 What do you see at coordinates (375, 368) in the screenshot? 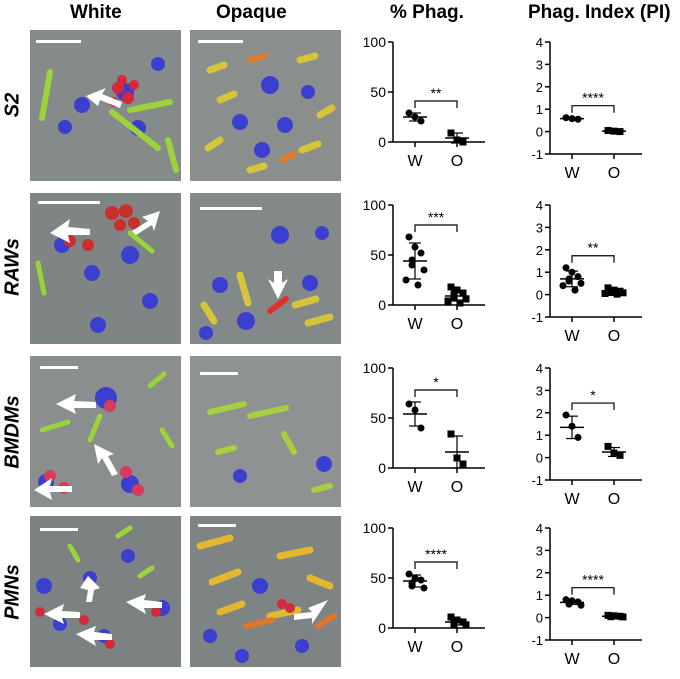
I see `y-tick-label: 100` at bounding box center [375, 368].